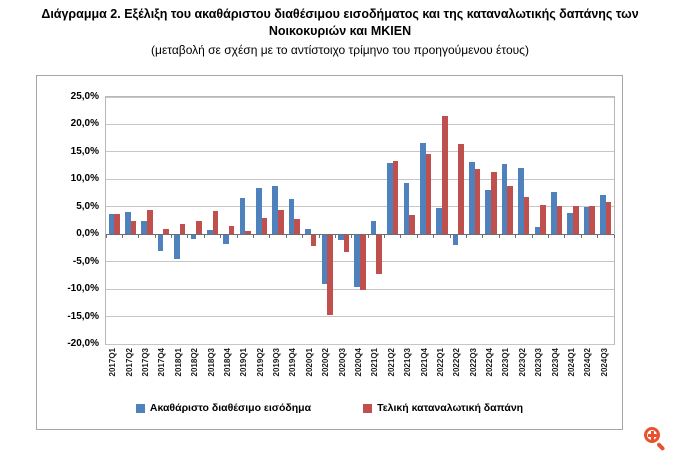  Describe the element at coordinates (117, 224) in the screenshot. I see `bar-consumption-2017Q1` at that location.